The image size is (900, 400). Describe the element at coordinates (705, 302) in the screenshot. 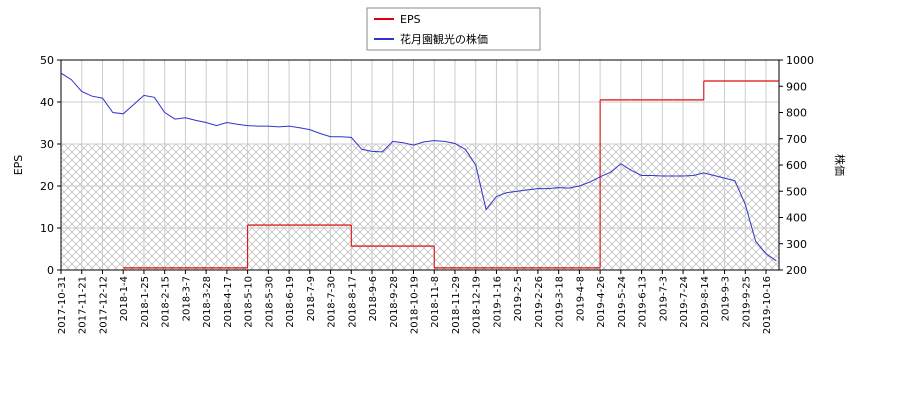

I see `x-tick-label: 2019-8-14` at that location.